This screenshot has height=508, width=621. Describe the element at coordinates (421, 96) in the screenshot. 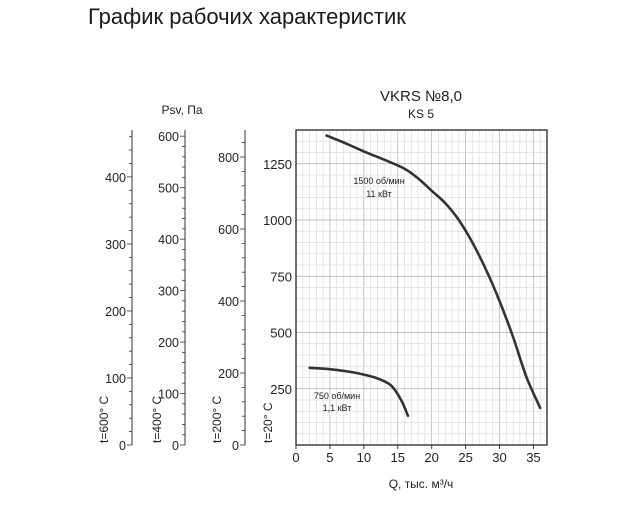

I see `chart-title: VKRS №8,0` at that location.